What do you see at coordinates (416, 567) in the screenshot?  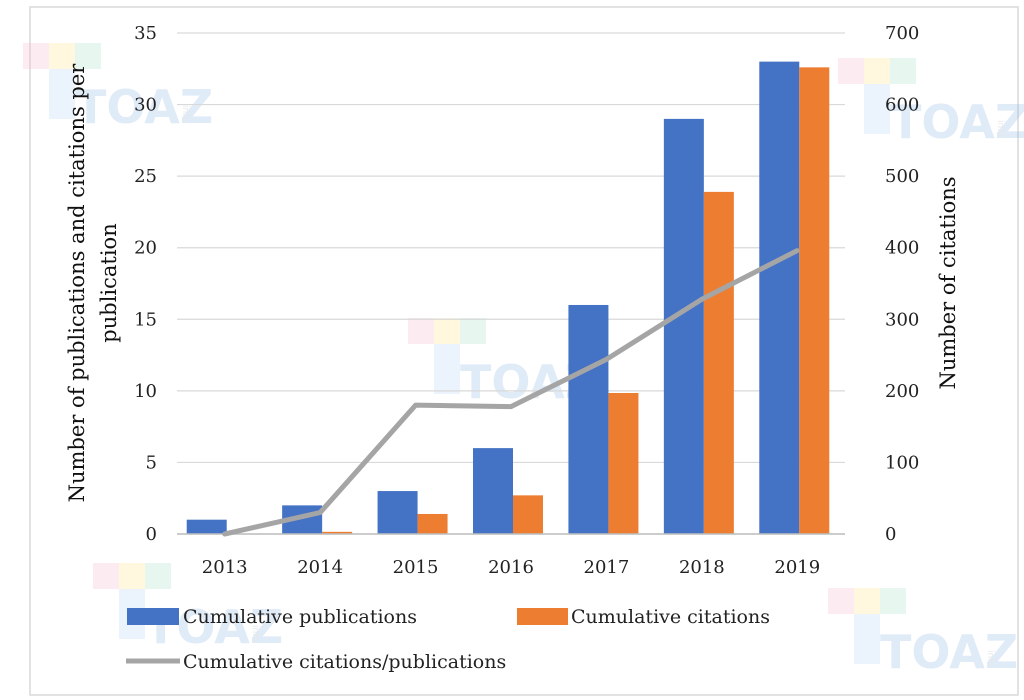 I see `x-tick-label: 2015` at bounding box center [416, 567].